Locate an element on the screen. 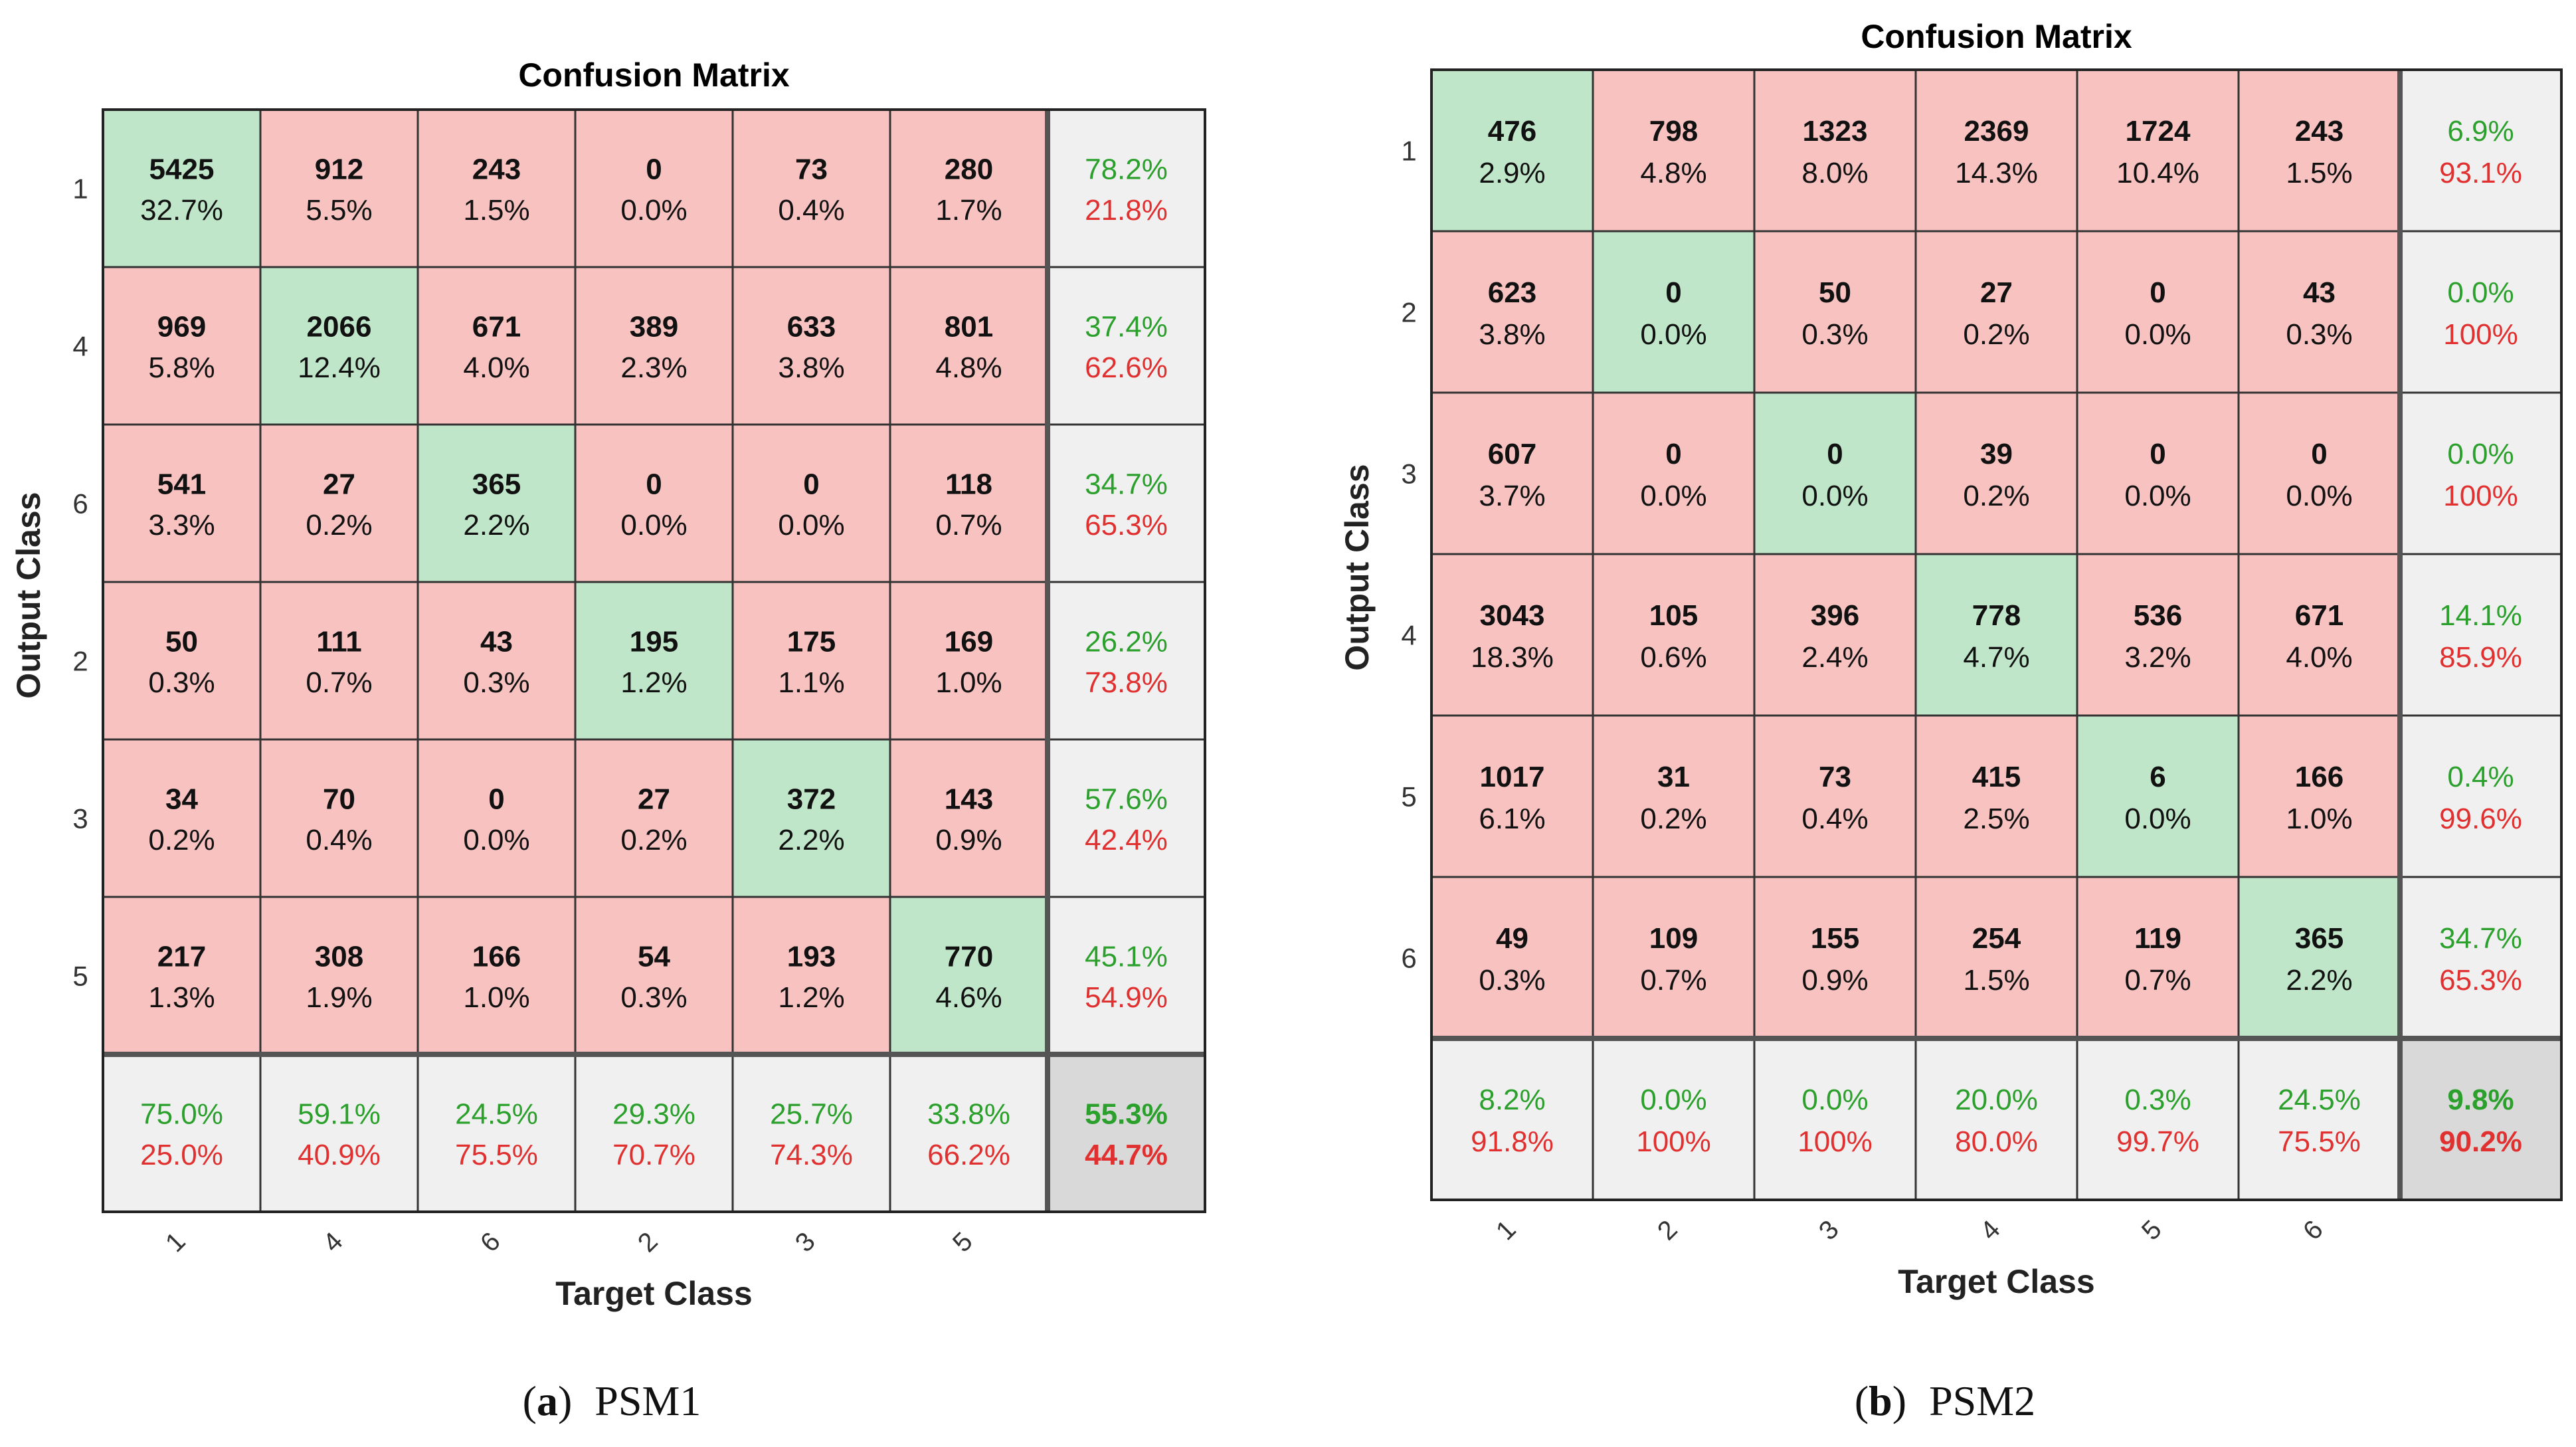 The width and height of the screenshot is (2576, 1447). cell-count: 39 is located at coordinates (1996, 454).